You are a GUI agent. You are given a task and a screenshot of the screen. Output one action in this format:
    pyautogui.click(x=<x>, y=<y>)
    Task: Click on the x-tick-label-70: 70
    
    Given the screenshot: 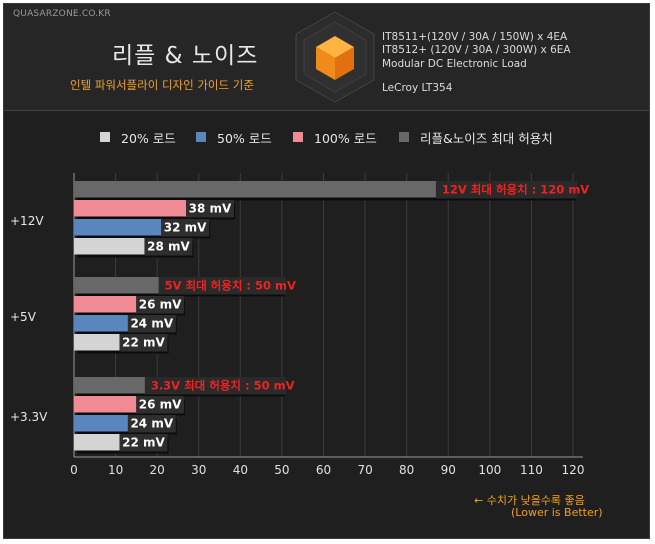 What is the action you would take?
    pyautogui.click(x=364, y=470)
    